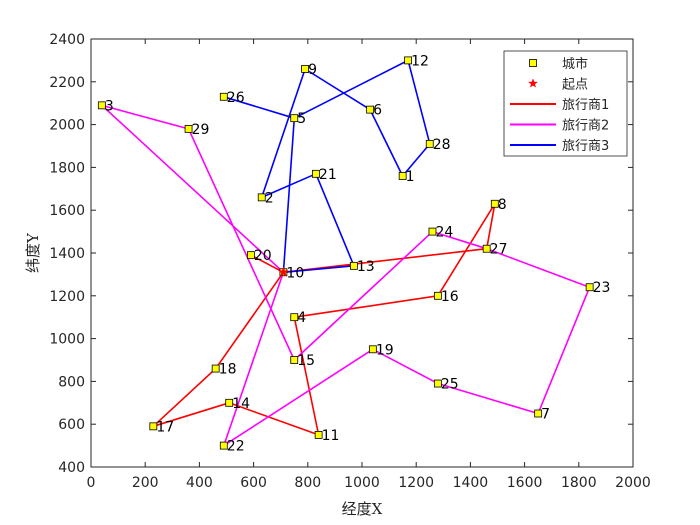 This screenshot has height=525, width=700. Describe the element at coordinates (236, 98) in the screenshot. I see `city-label: 26` at that location.